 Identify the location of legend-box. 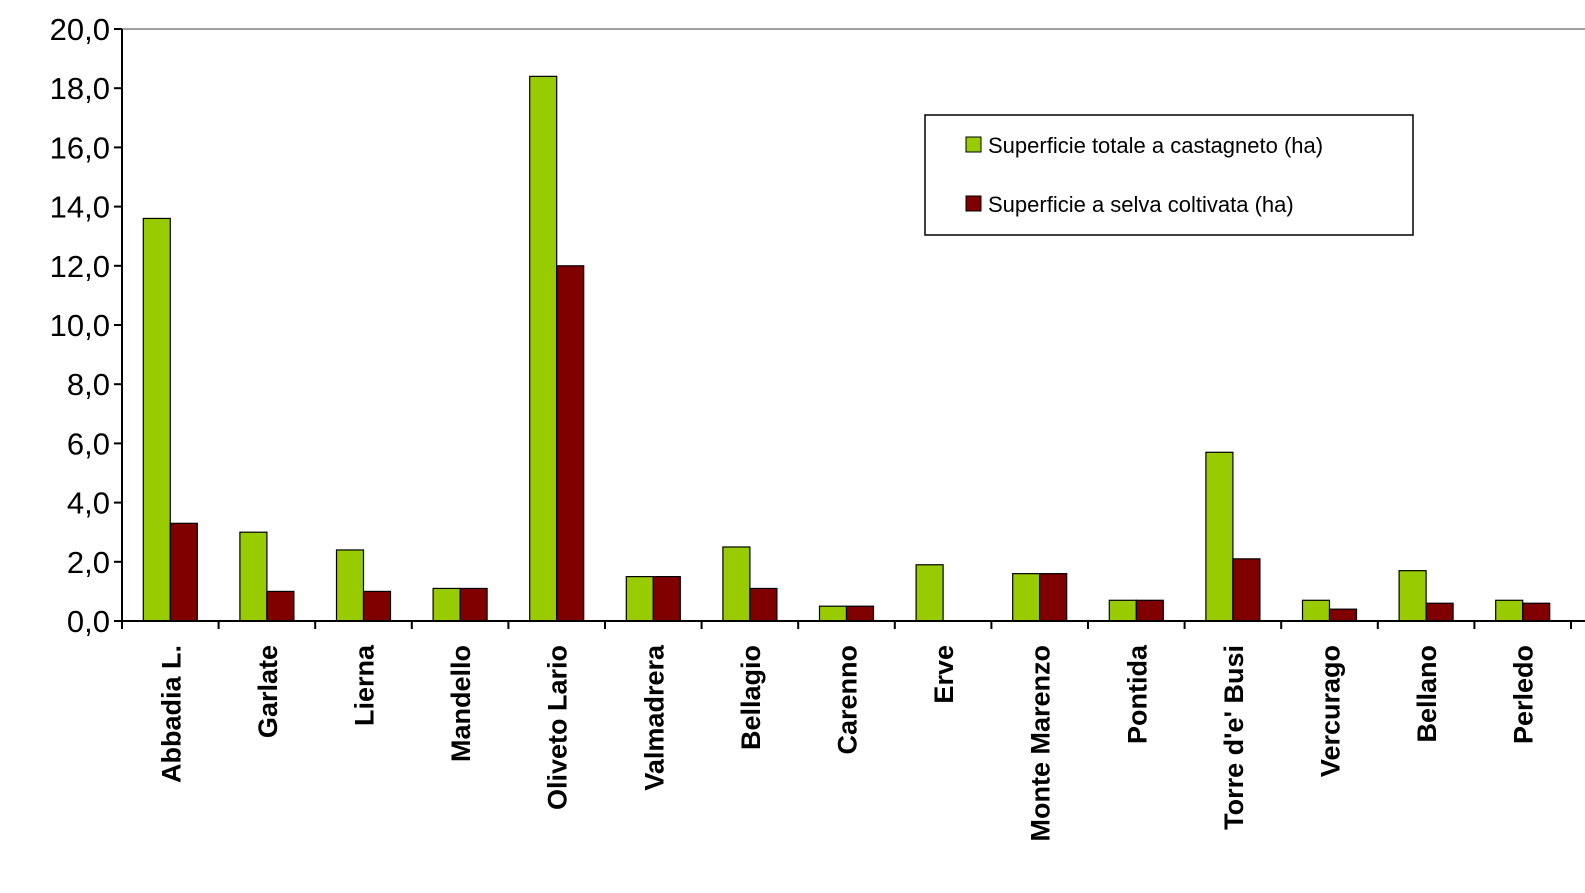
(1169, 175).